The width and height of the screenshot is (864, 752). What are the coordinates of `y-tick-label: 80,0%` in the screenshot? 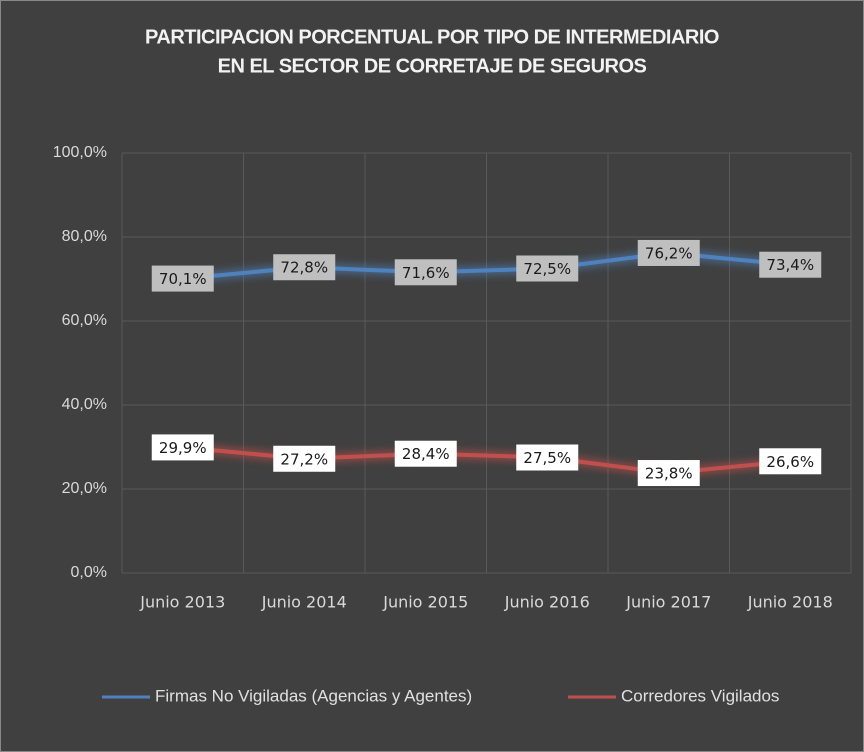 It's located at (84, 236).